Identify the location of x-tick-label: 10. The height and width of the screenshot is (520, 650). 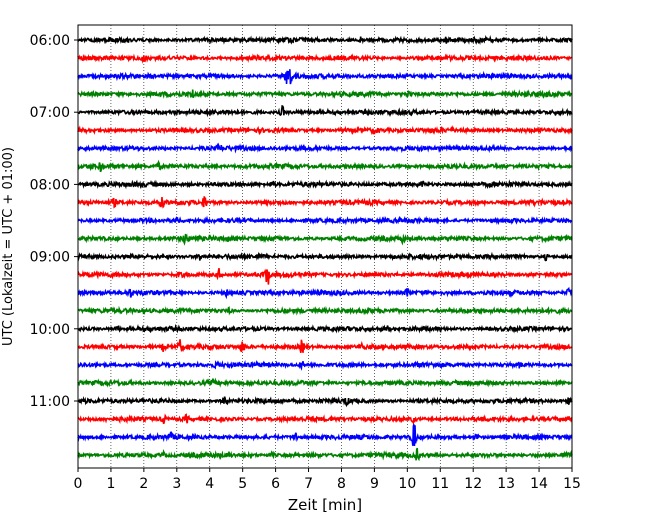
(407, 484).